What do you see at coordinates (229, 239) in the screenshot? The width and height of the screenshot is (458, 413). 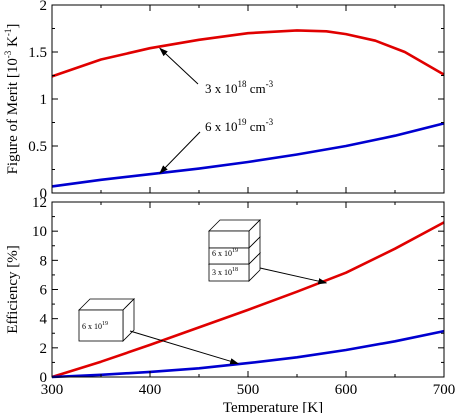 I see `stacked-box-top-front-face` at bounding box center [229, 239].